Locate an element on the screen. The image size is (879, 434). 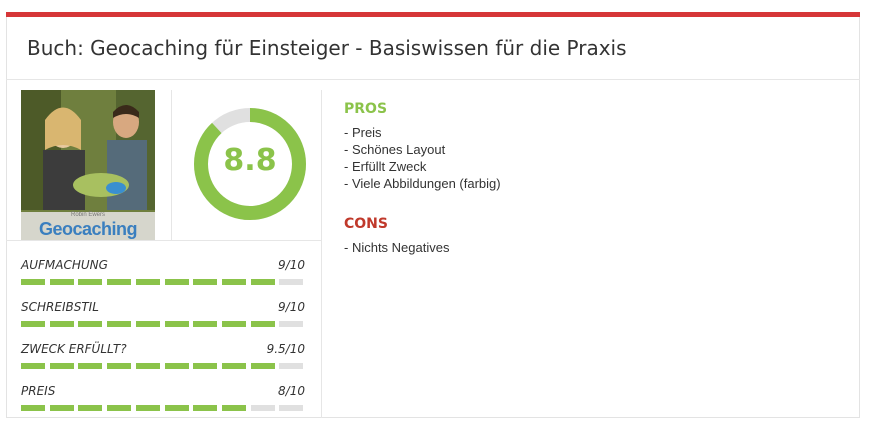
list-item: - Nichts Negatives is located at coordinates (397, 247).